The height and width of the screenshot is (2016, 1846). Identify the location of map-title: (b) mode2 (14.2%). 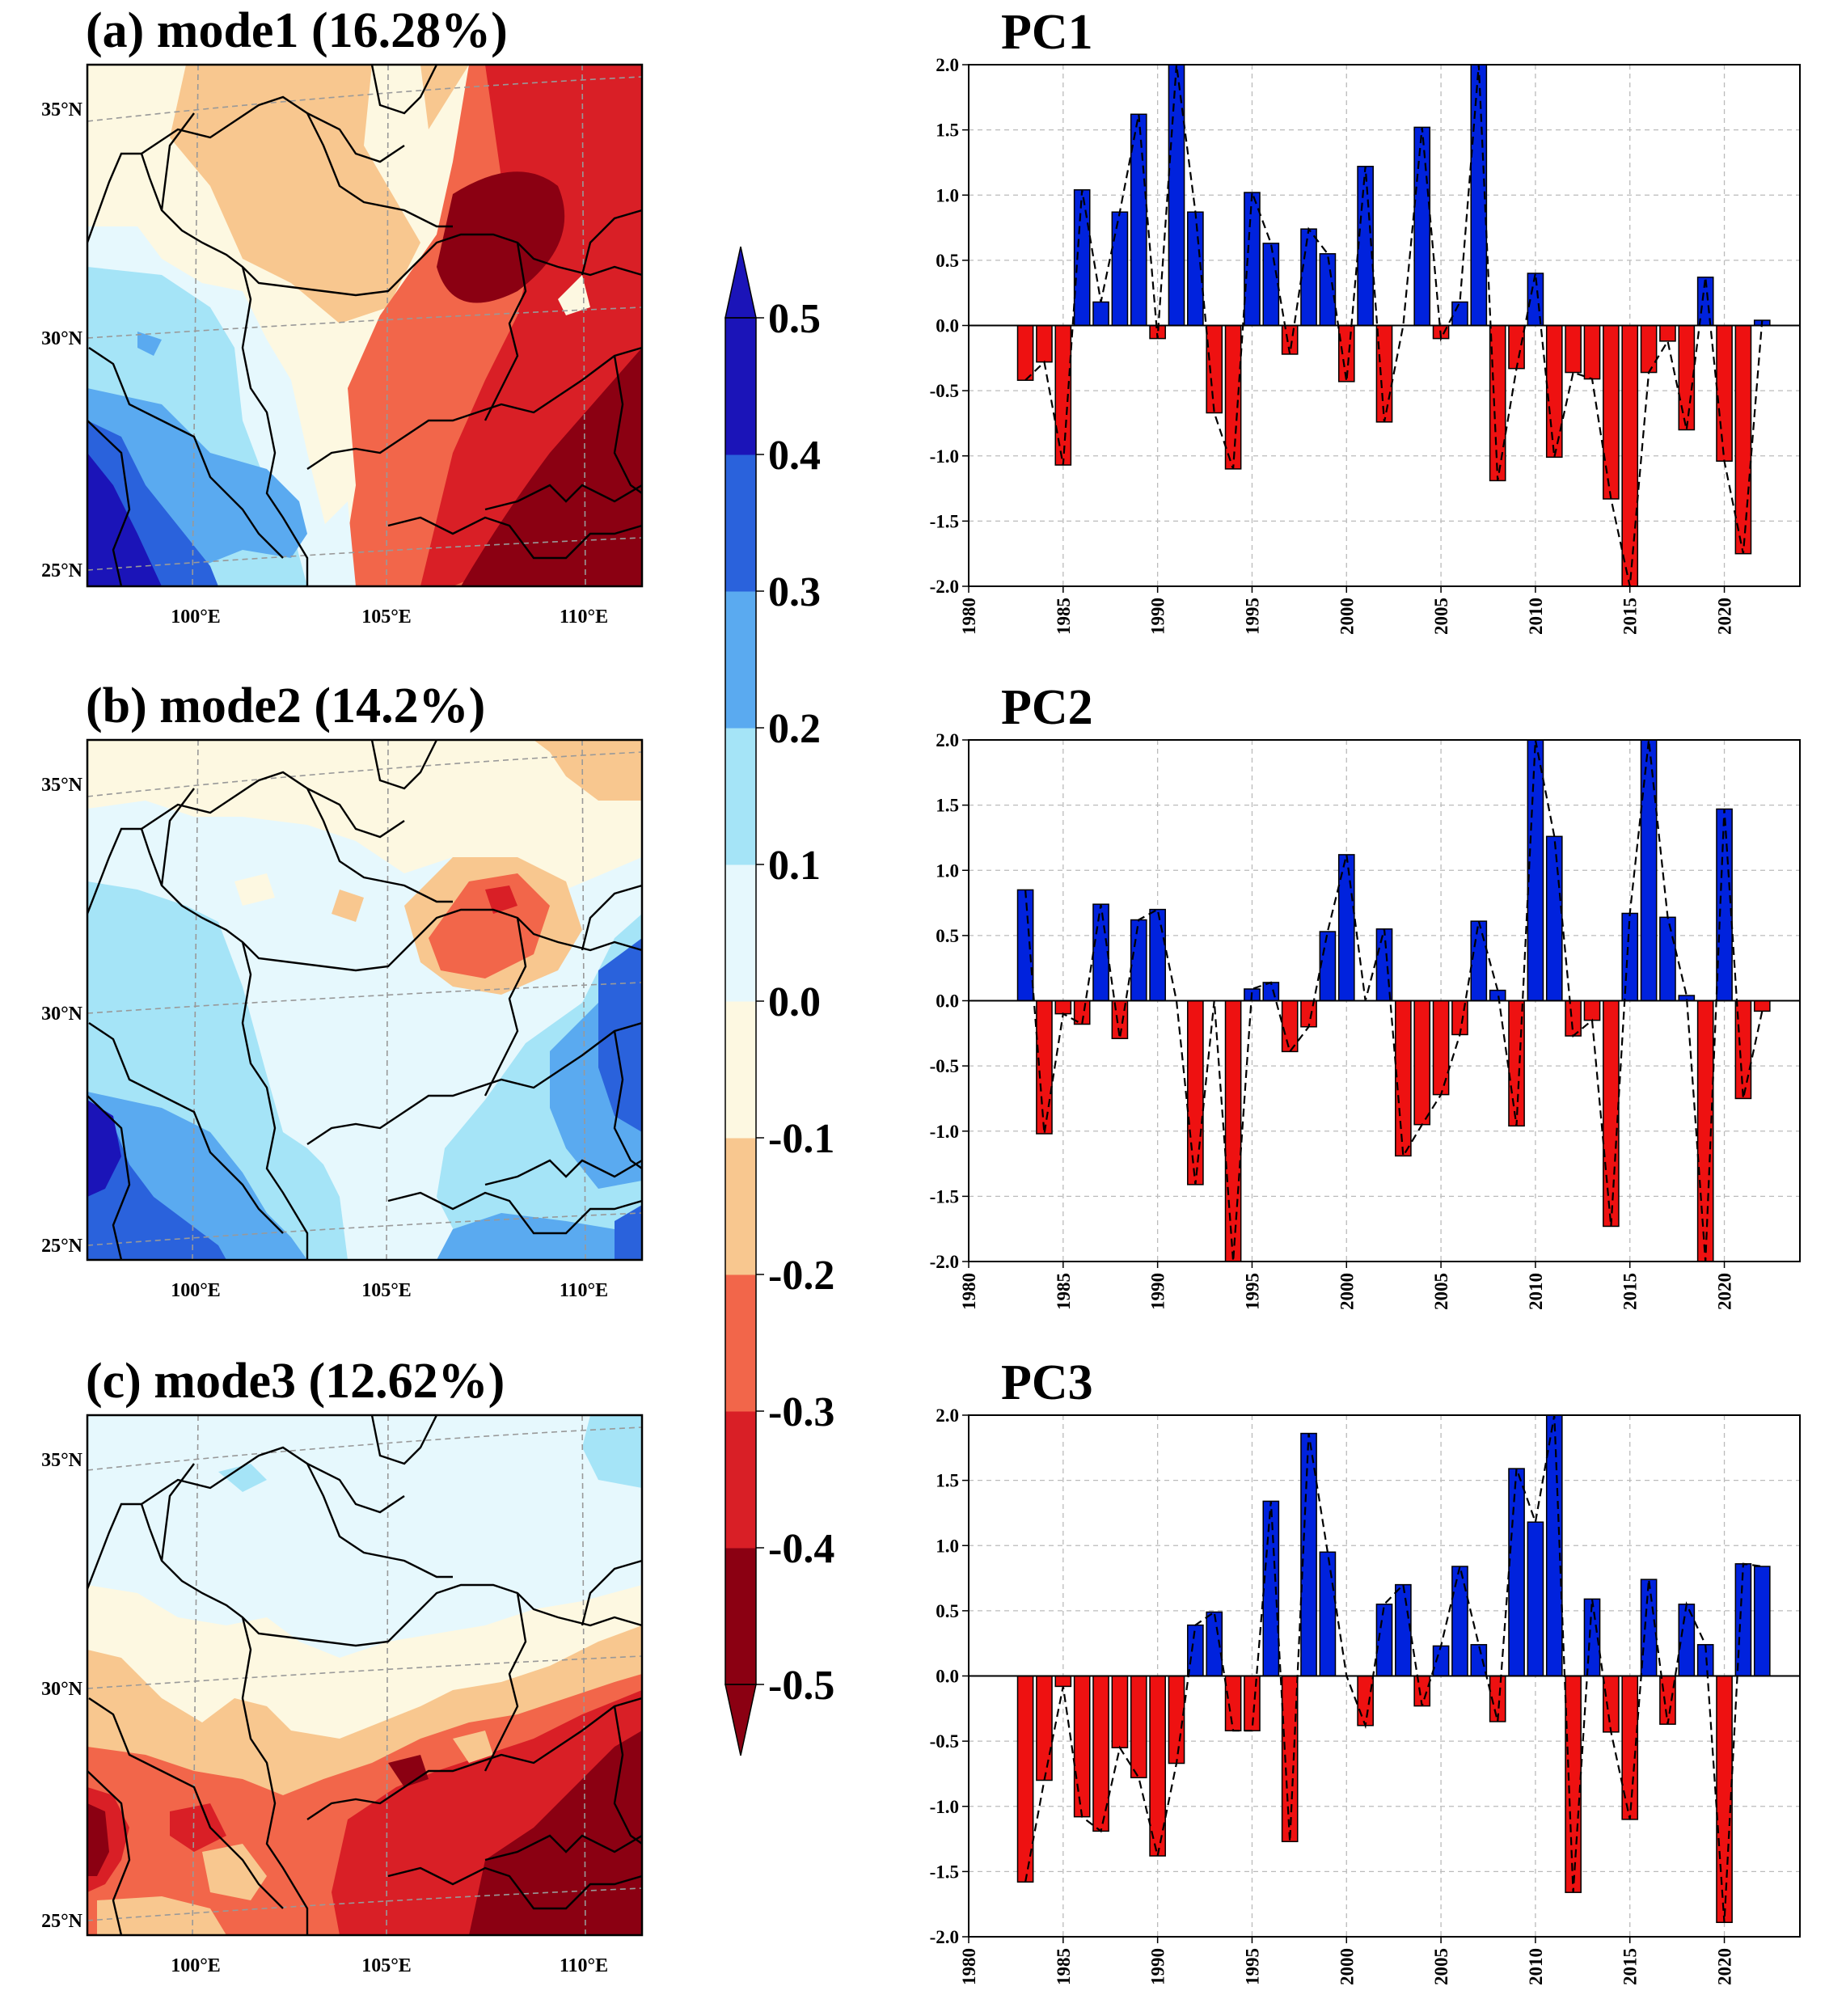
(285, 705).